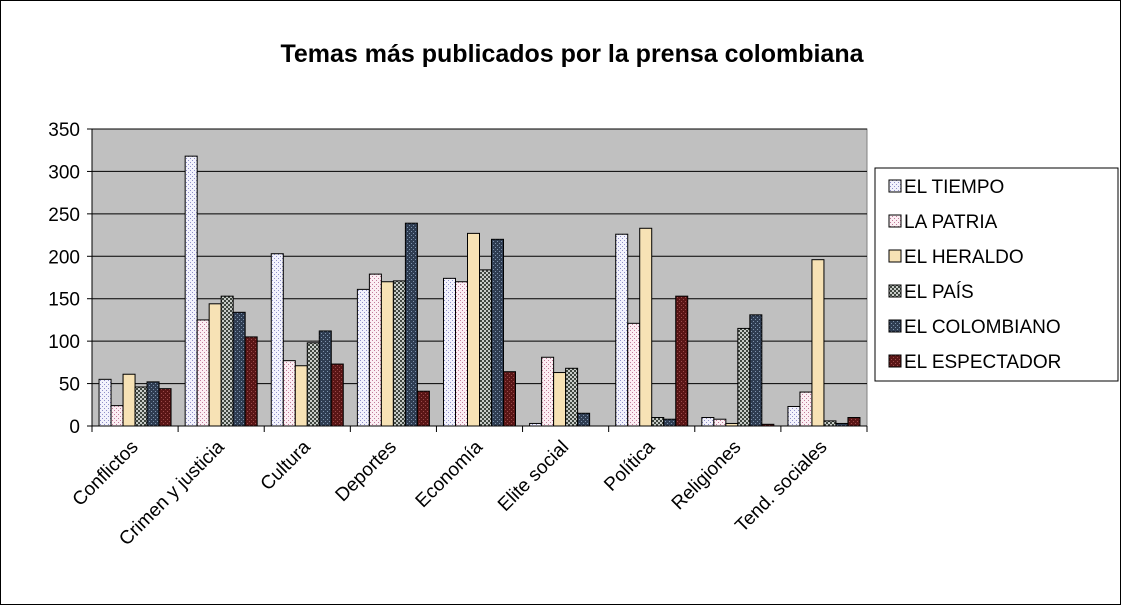  What do you see at coordinates (982, 362) in the screenshot?
I see `legend-label-6: EL ESPECTADOR` at bounding box center [982, 362].